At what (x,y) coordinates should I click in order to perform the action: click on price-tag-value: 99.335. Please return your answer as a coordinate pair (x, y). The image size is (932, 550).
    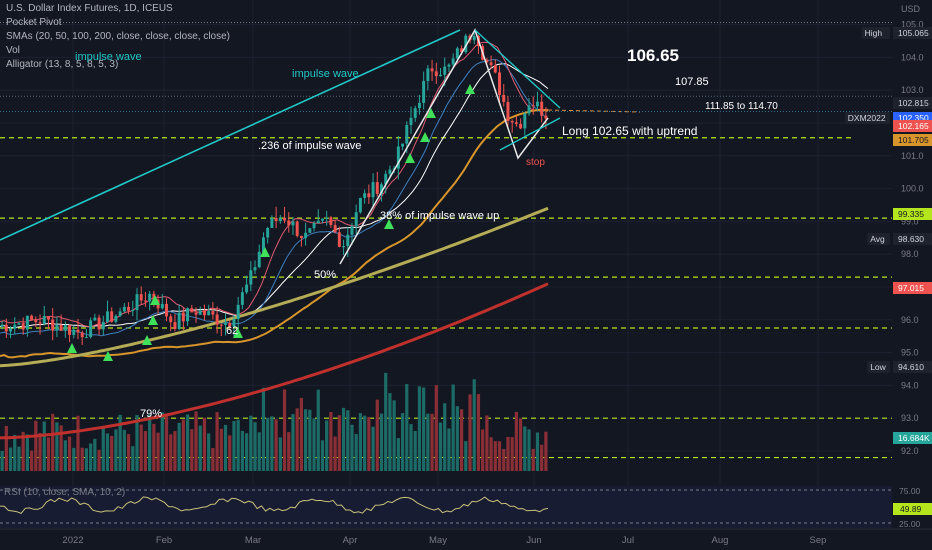
    Looking at the image, I should click on (911, 214).